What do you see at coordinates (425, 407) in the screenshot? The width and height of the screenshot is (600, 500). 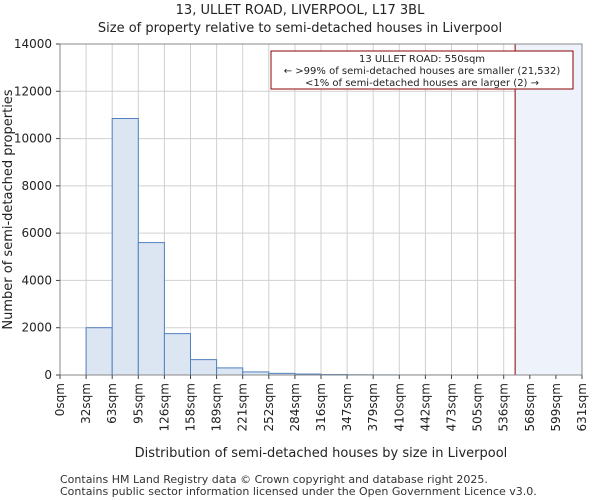 I see `x-tick-label: 442sqm` at bounding box center [425, 407].